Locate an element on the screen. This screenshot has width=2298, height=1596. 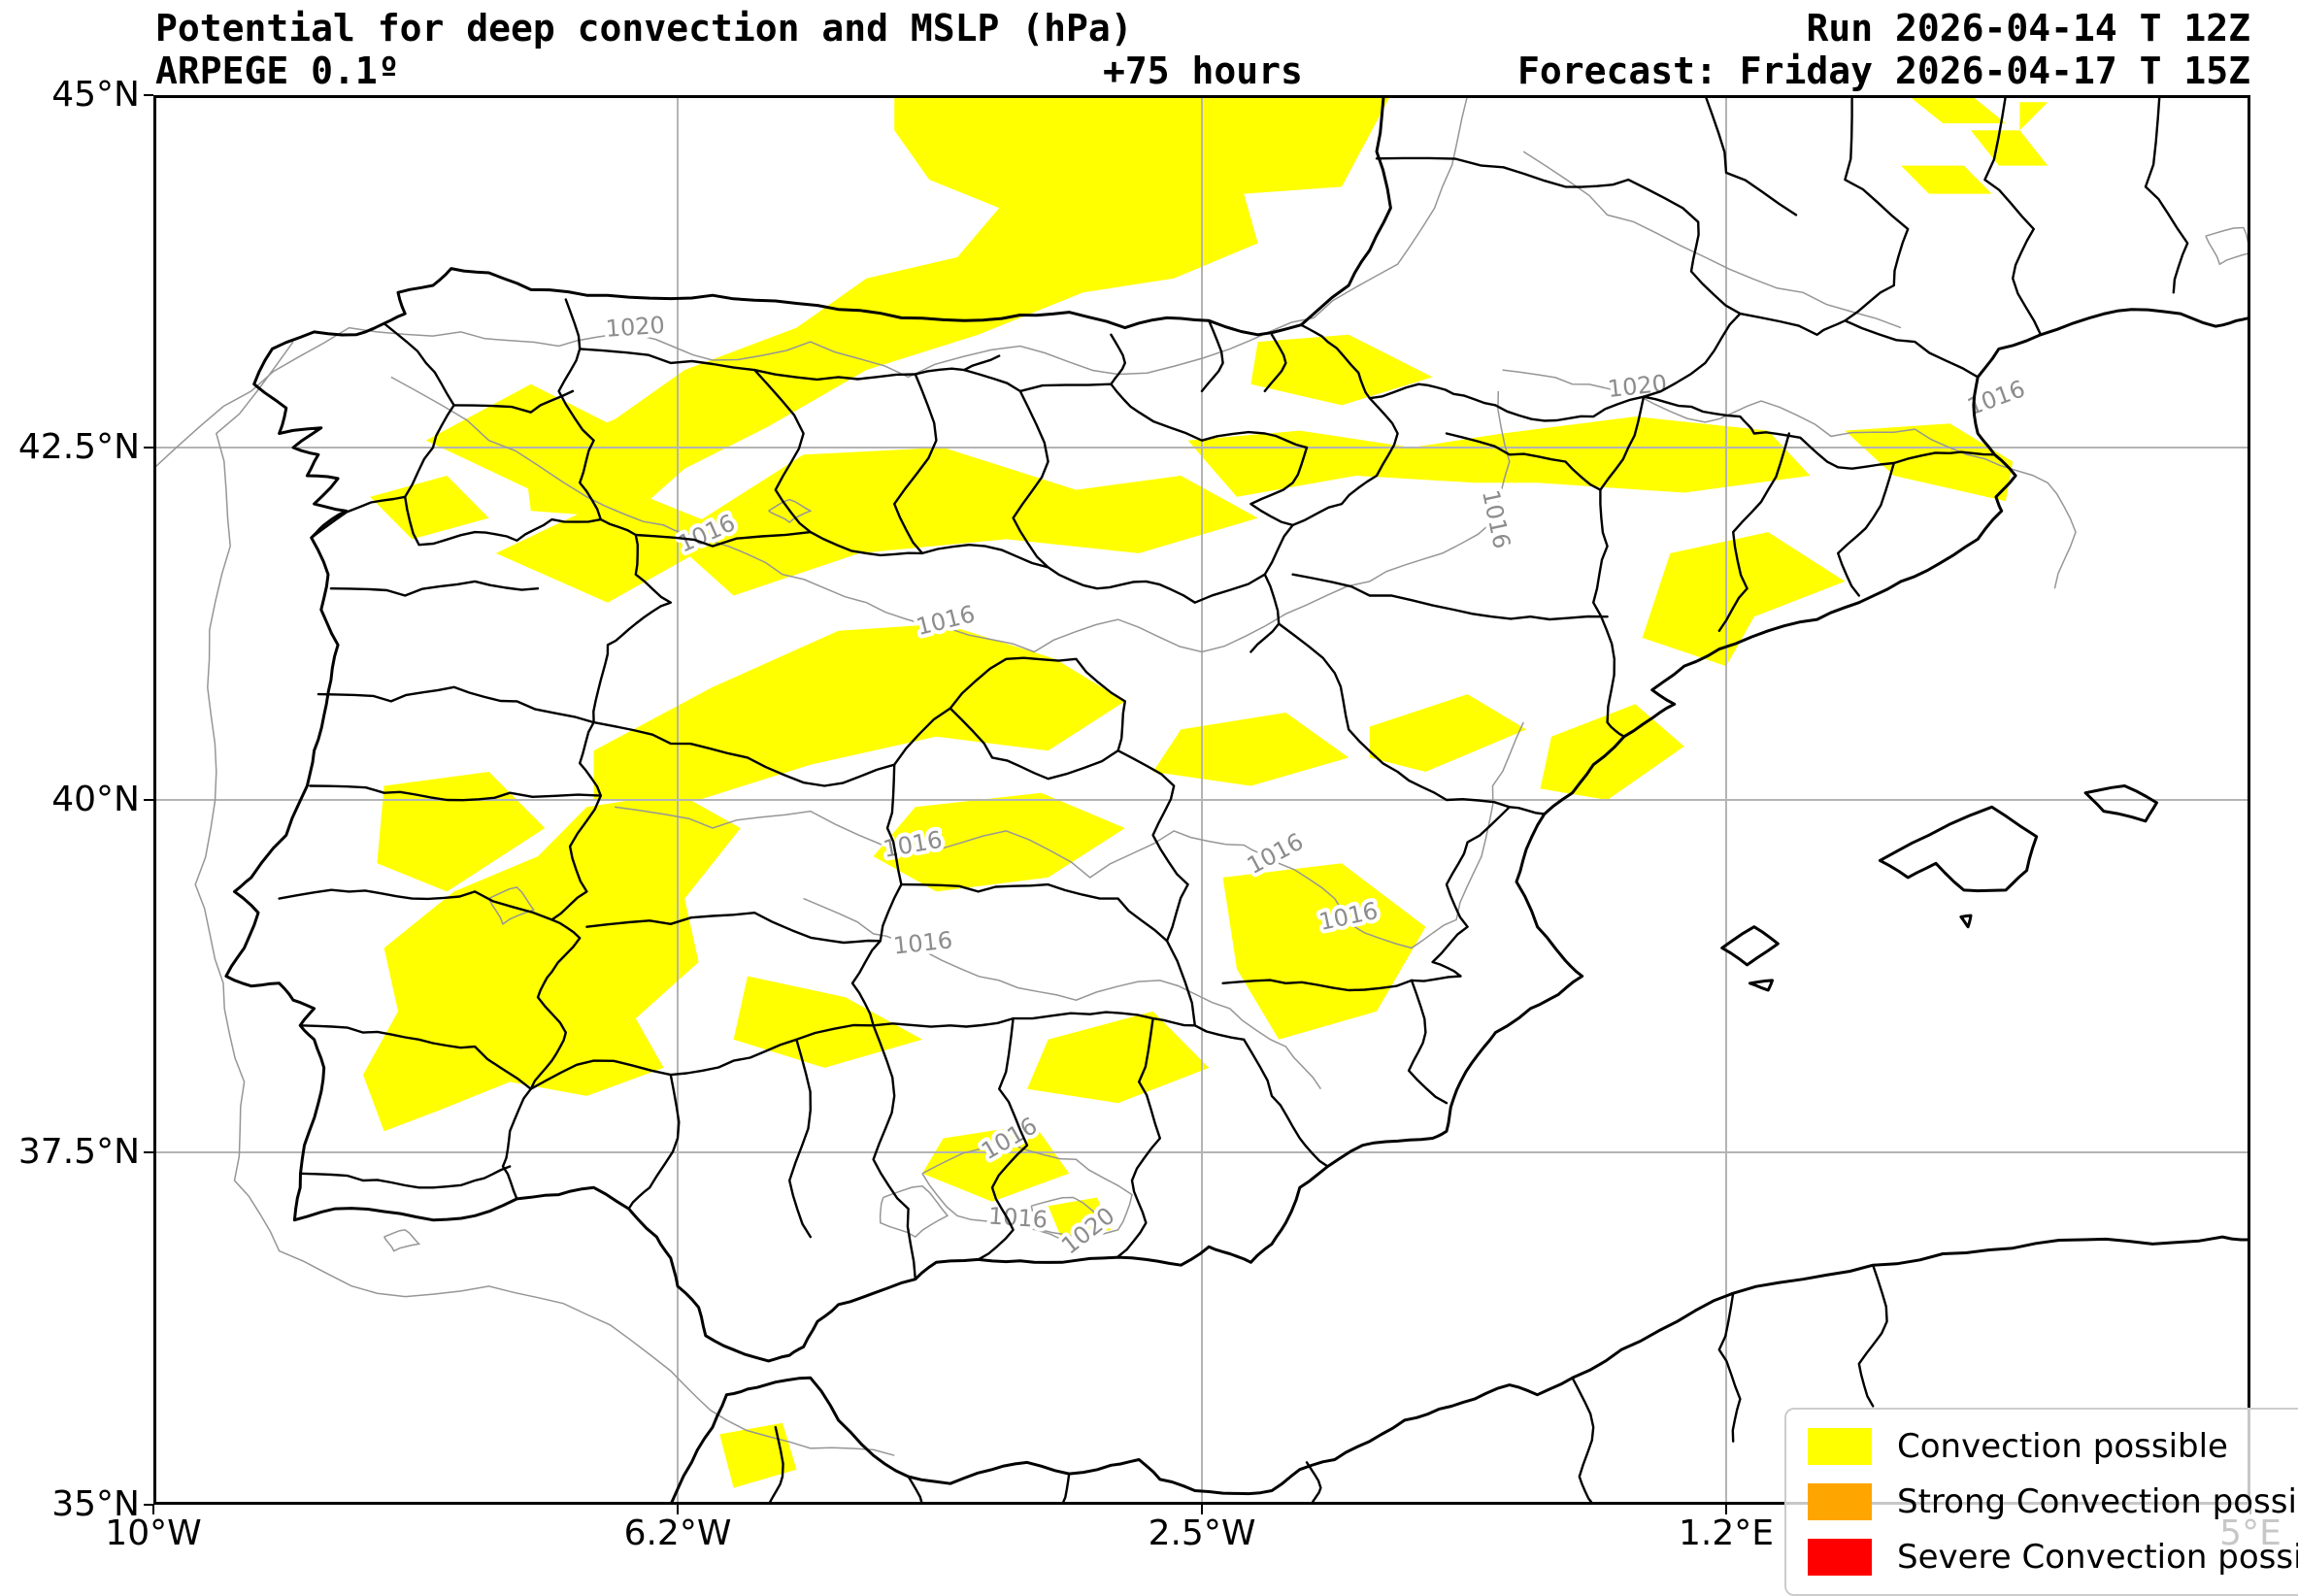
valid-time-label: Forecast: Friday 2026-04-17 T 15Z is located at coordinates (1884, 71).